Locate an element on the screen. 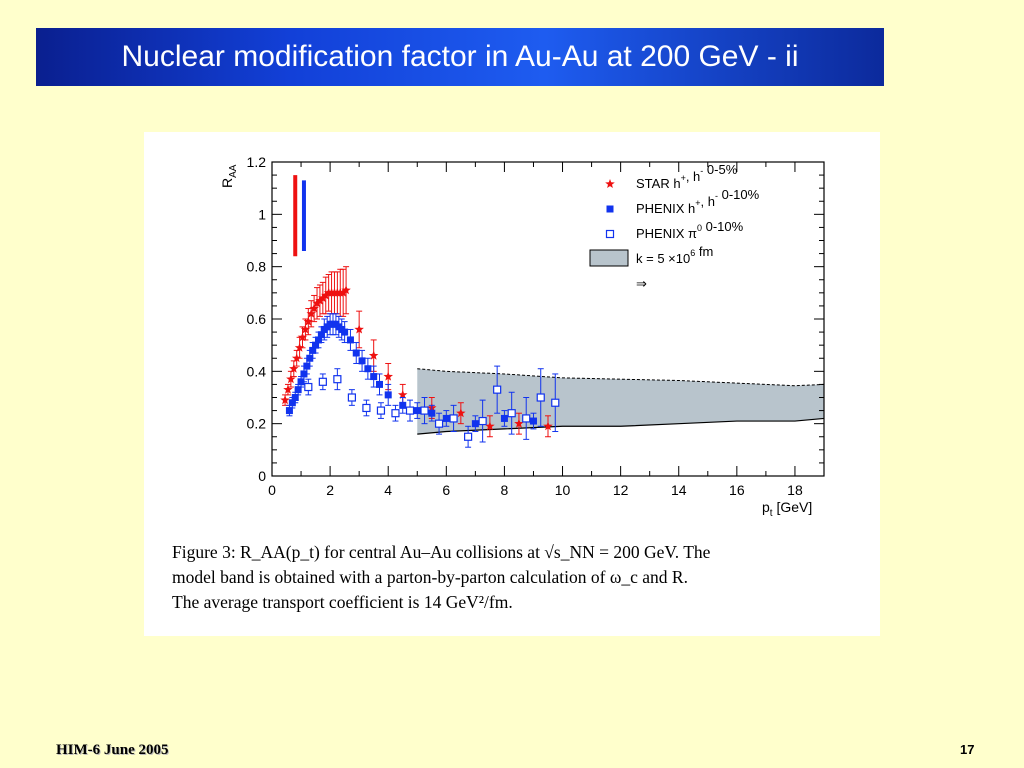 Image resolution: width=1024 pixels, height=768 pixels. x-tick-label: 16 is located at coordinates (737, 490).